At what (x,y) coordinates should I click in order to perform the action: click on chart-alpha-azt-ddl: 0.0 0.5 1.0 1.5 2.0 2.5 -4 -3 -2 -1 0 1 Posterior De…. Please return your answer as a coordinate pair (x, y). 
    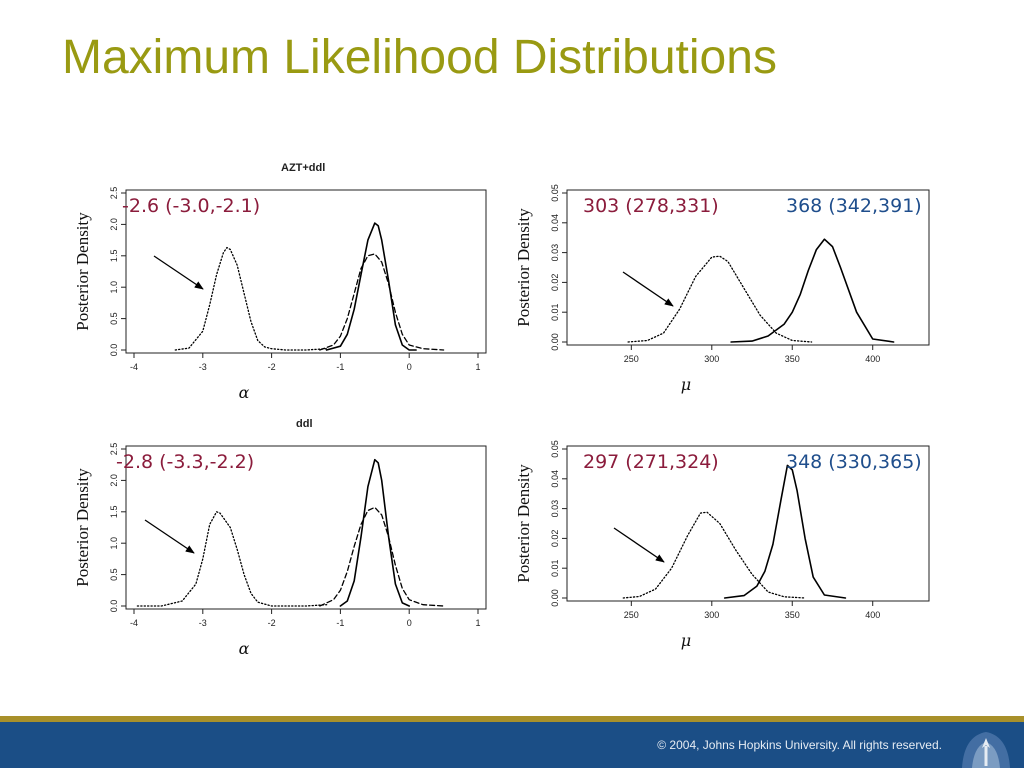
    Looking at the image, I should click on (280, 294).